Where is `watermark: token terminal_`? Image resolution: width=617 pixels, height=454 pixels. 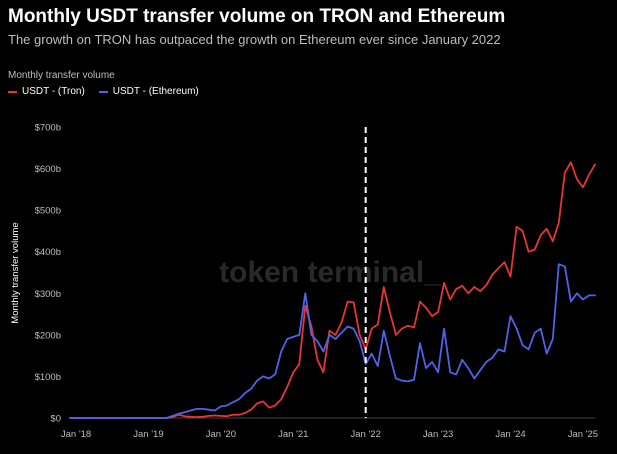 watermark: token terminal_ is located at coordinates (330, 272).